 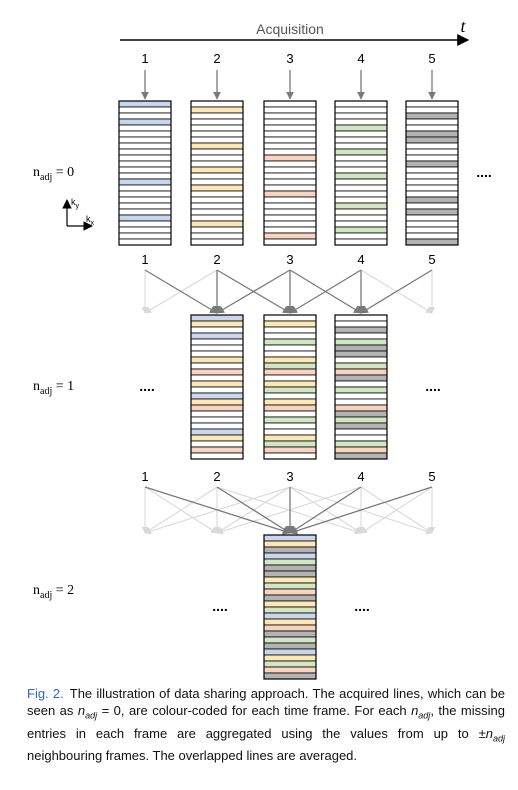 What do you see at coordinates (396, 510) in the screenshot?
I see `faint-sharing-arrow` at bounding box center [396, 510].